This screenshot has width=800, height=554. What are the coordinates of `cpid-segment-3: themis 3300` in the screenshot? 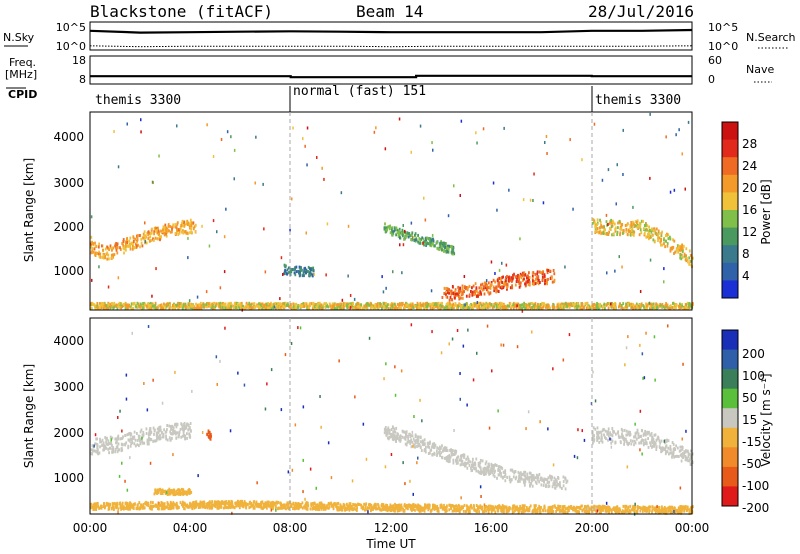 It's located at (638, 100).